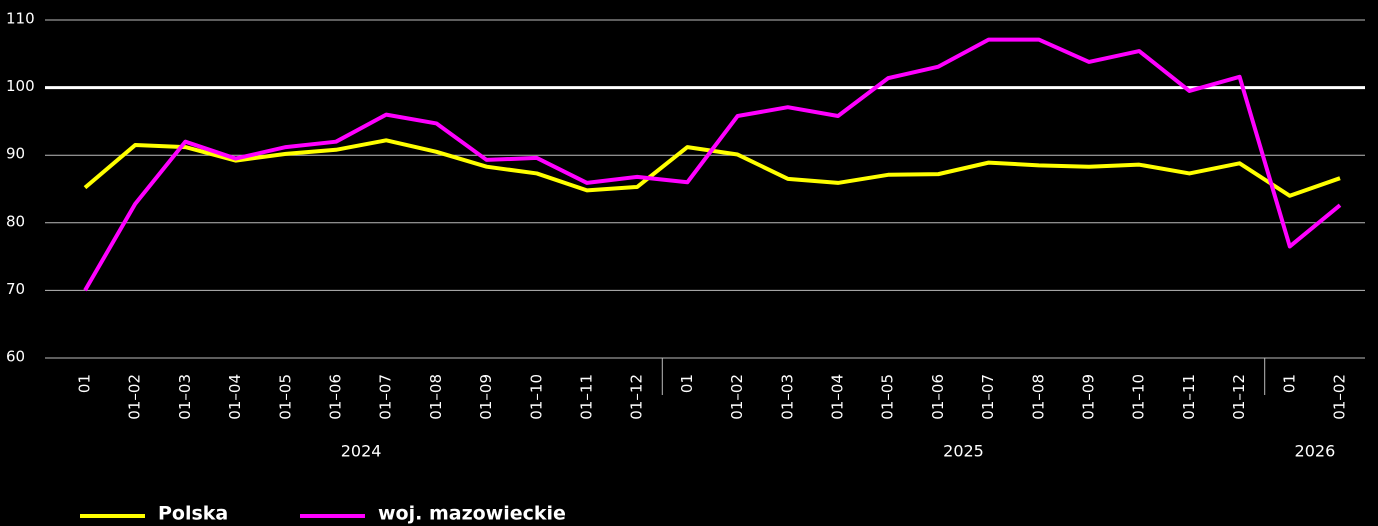 The width and height of the screenshot is (1378, 526). I want to click on legend-label: Polska, so click(193, 514).